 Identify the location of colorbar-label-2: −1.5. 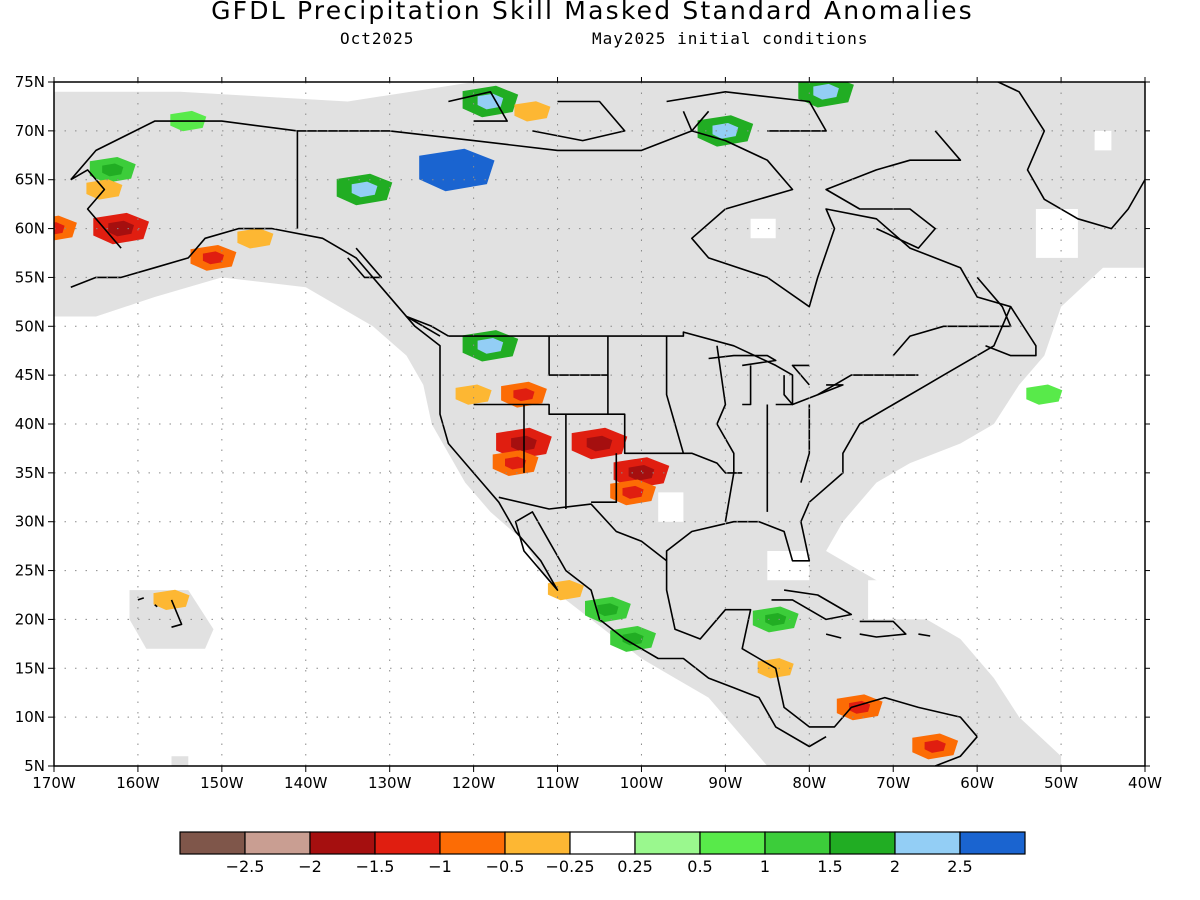
(375, 866).